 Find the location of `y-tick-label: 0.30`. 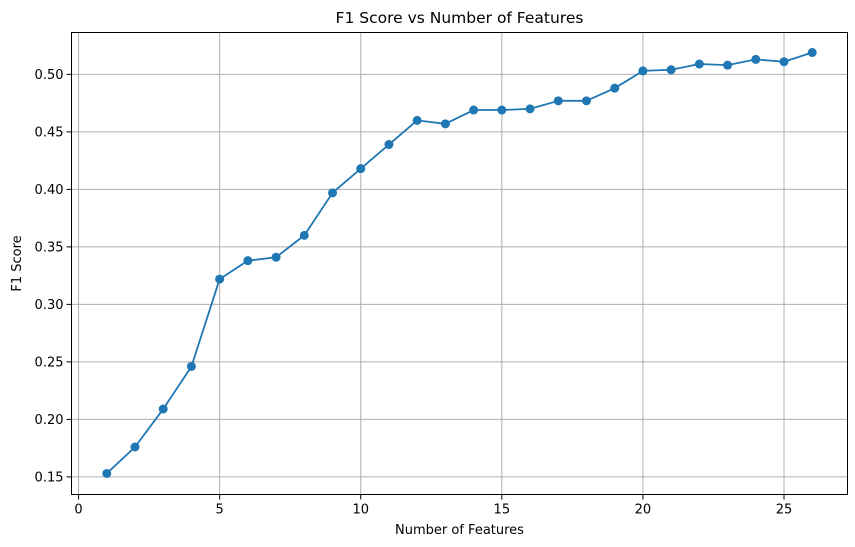

y-tick-label: 0.30 is located at coordinates (49, 305).